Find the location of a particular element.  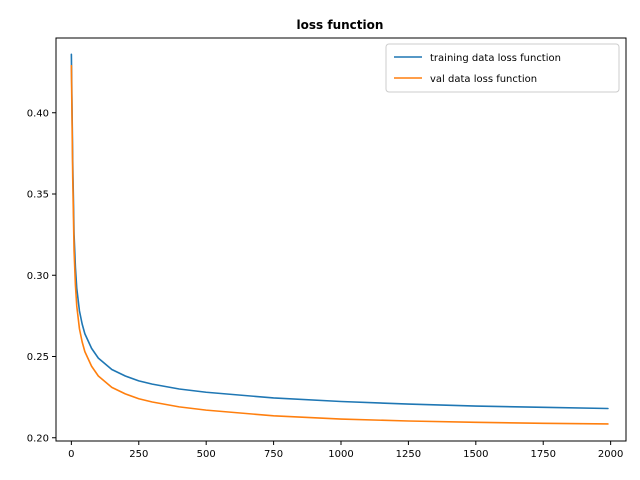

y-tick-label: 0.20 is located at coordinates (38, 438).